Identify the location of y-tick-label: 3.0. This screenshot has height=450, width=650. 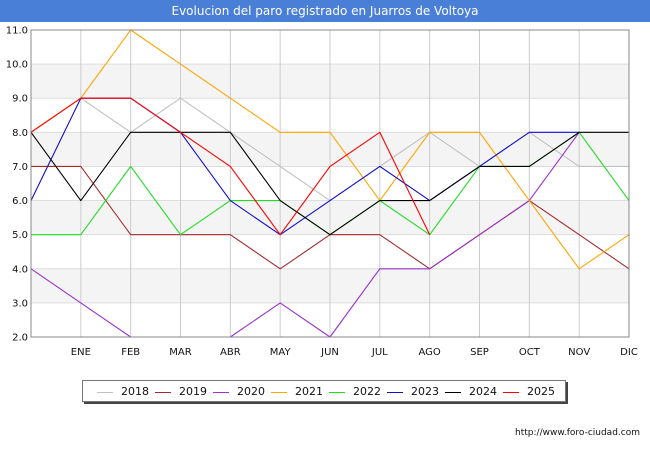
(20, 303).